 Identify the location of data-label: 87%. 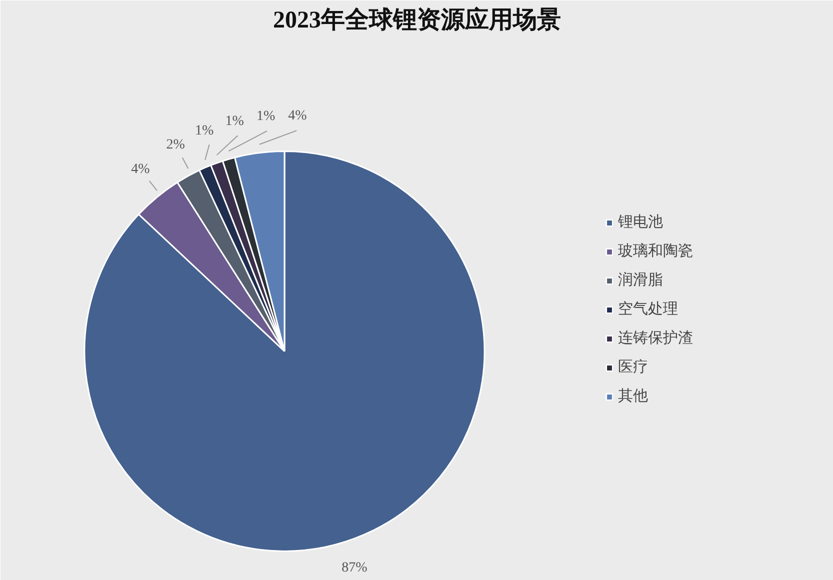
(355, 568).